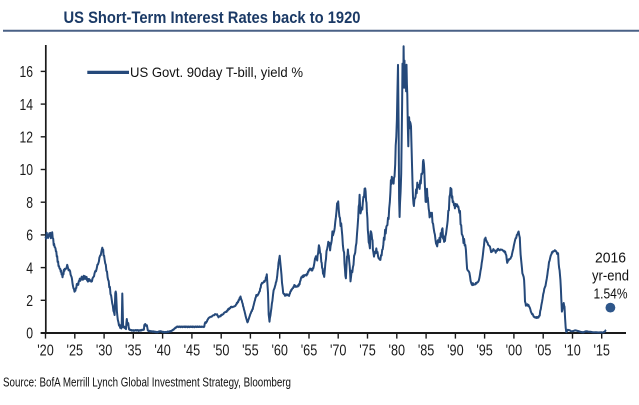 The width and height of the screenshot is (639, 405). What do you see at coordinates (484, 351) in the screenshot?
I see `svg-text: '95` at bounding box center [484, 351].